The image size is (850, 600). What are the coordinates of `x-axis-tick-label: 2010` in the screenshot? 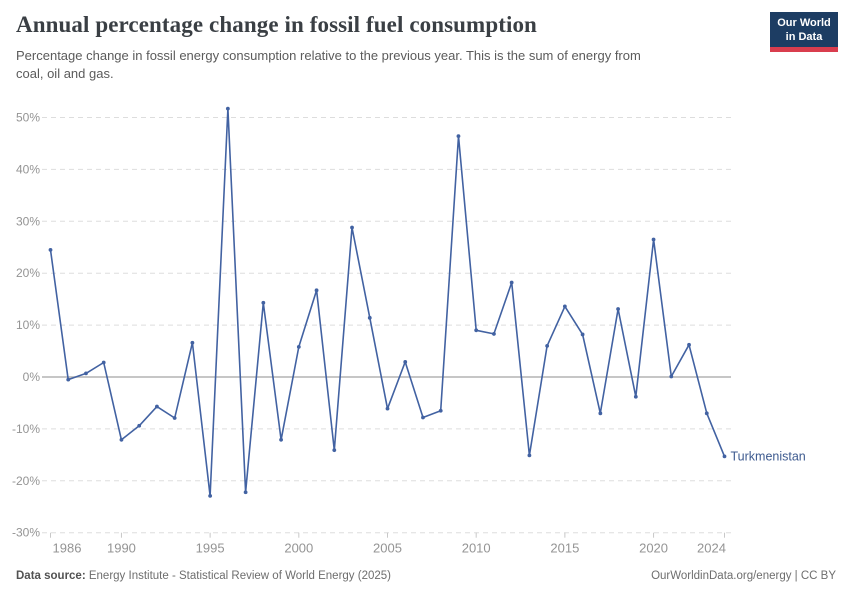 It's located at (476, 548).